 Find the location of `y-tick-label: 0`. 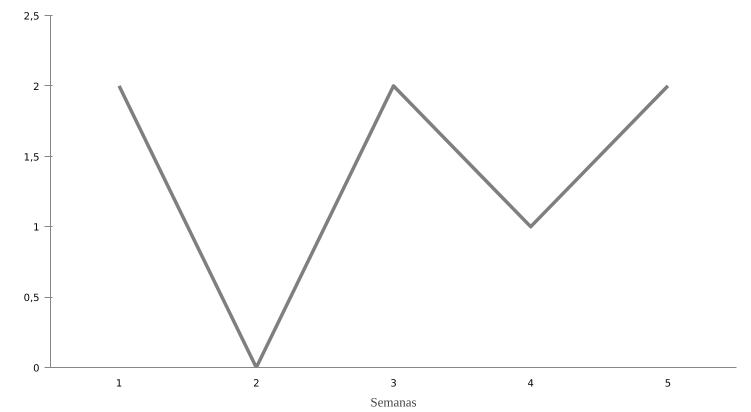

y-tick-label: 0 is located at coordinates (36, 369).